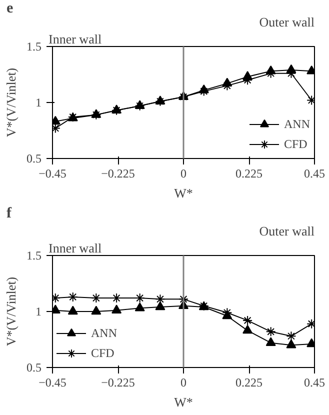 Image resolution: width=329 pixels, height=415 pixels. I want to click on chart-title: e, so click(10, 8).